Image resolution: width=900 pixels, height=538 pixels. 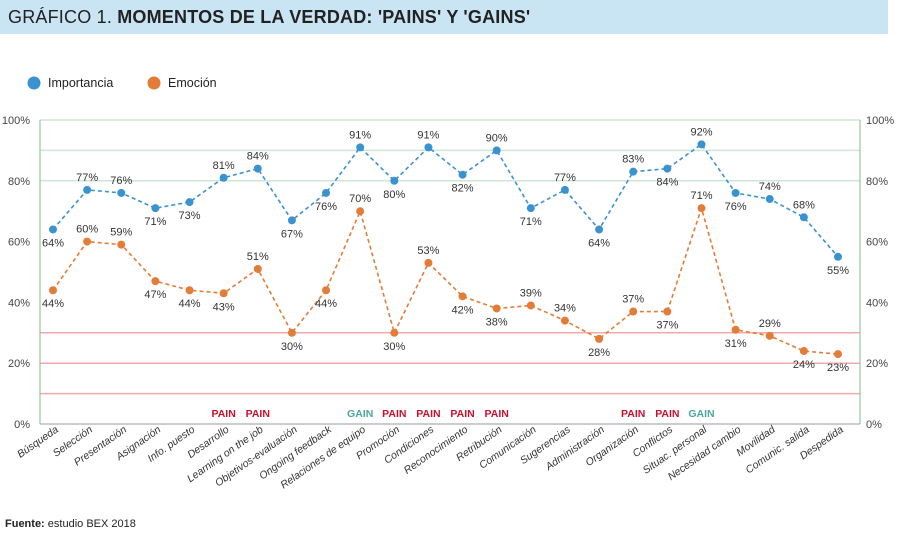 What do you see at coordinates (877, 303) in the screenshot?
I see `y-tick-label-right: 40%` at bounding box center [877, 303].